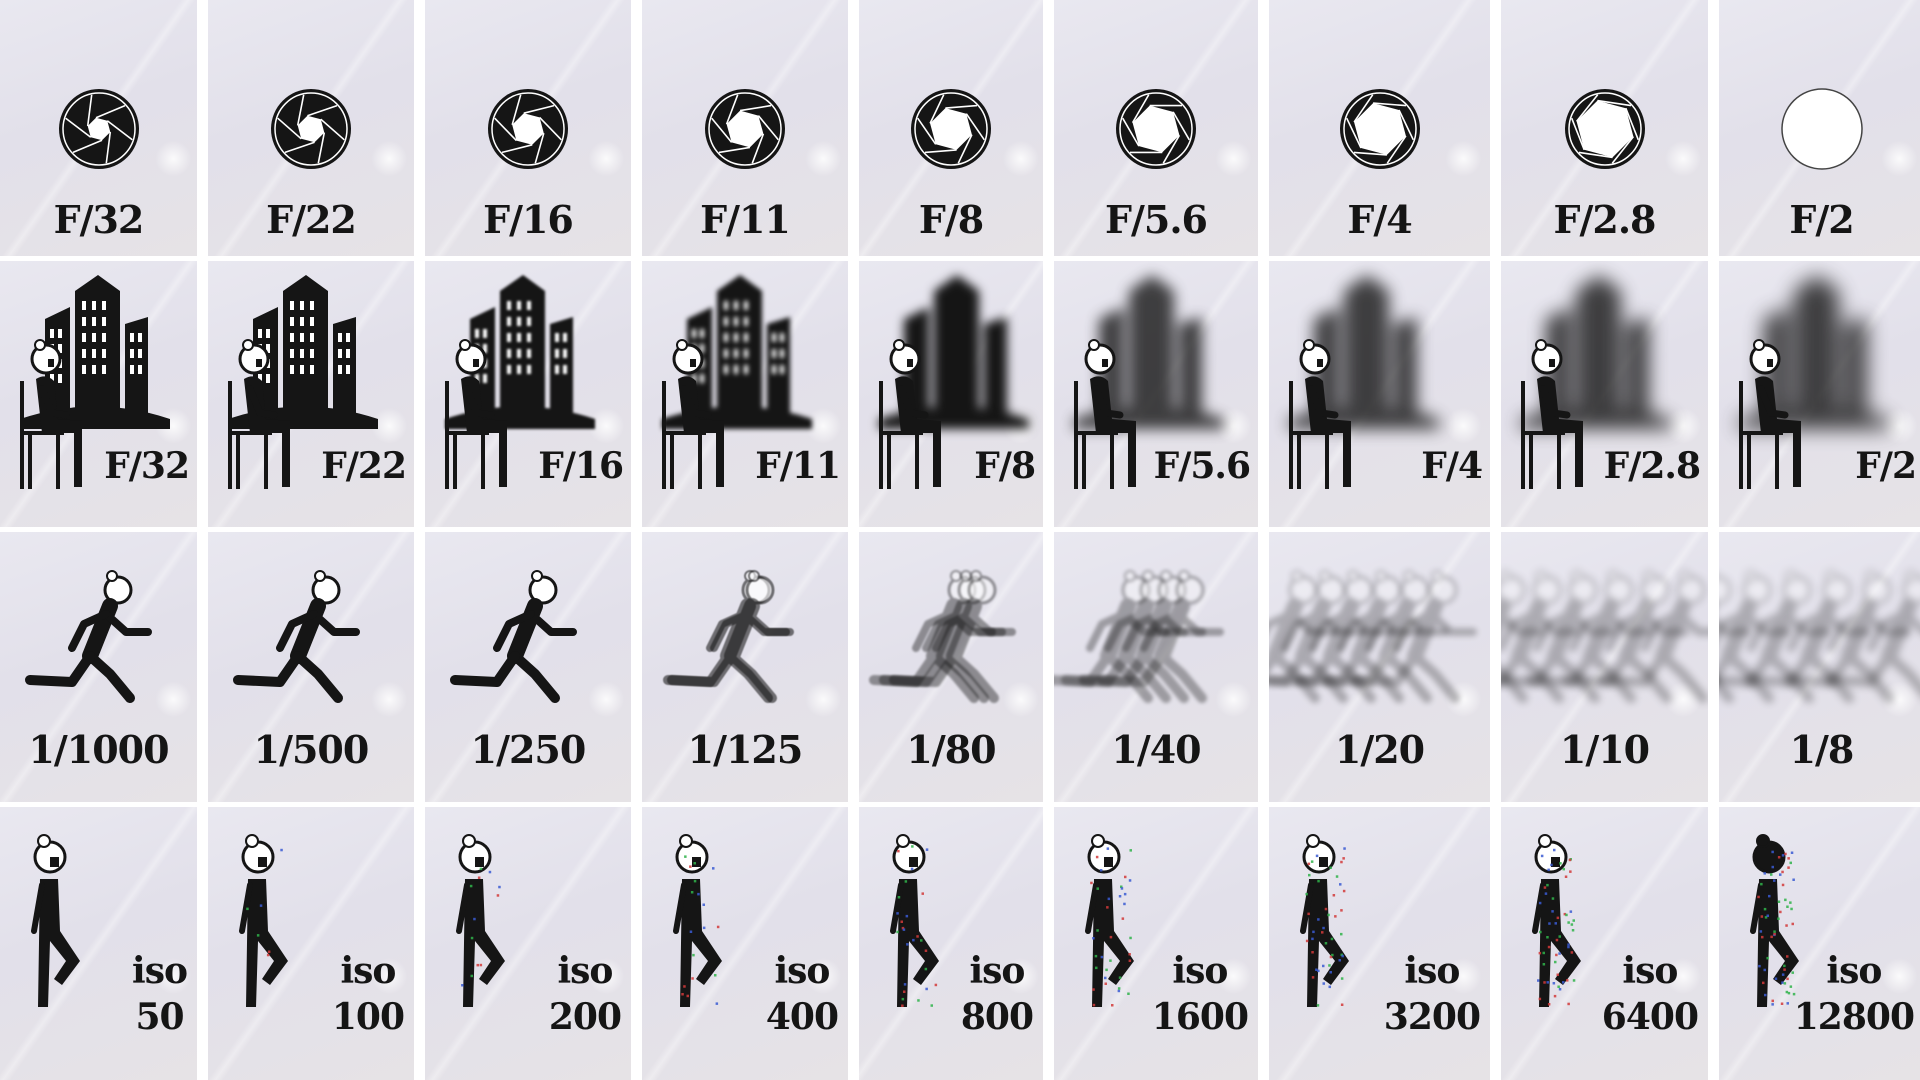 This screenshot has height=1080, width=1920. Describe the element at coordinates (745, 394) in the screenshot. I see `depth-of-field-cell: F/11` at that location.